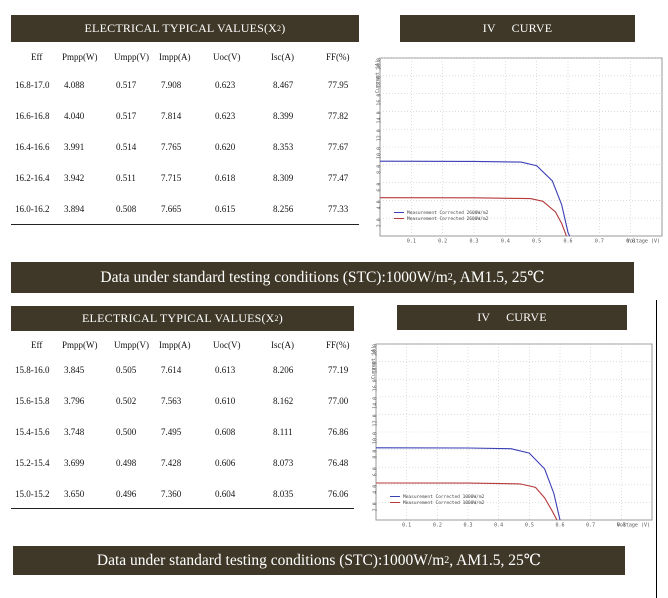 The height and width of the screenshot is (598, 668). Describe the element at coordinates (185, 224) in the screenshot. I see `table-bottom-rule` at that location.